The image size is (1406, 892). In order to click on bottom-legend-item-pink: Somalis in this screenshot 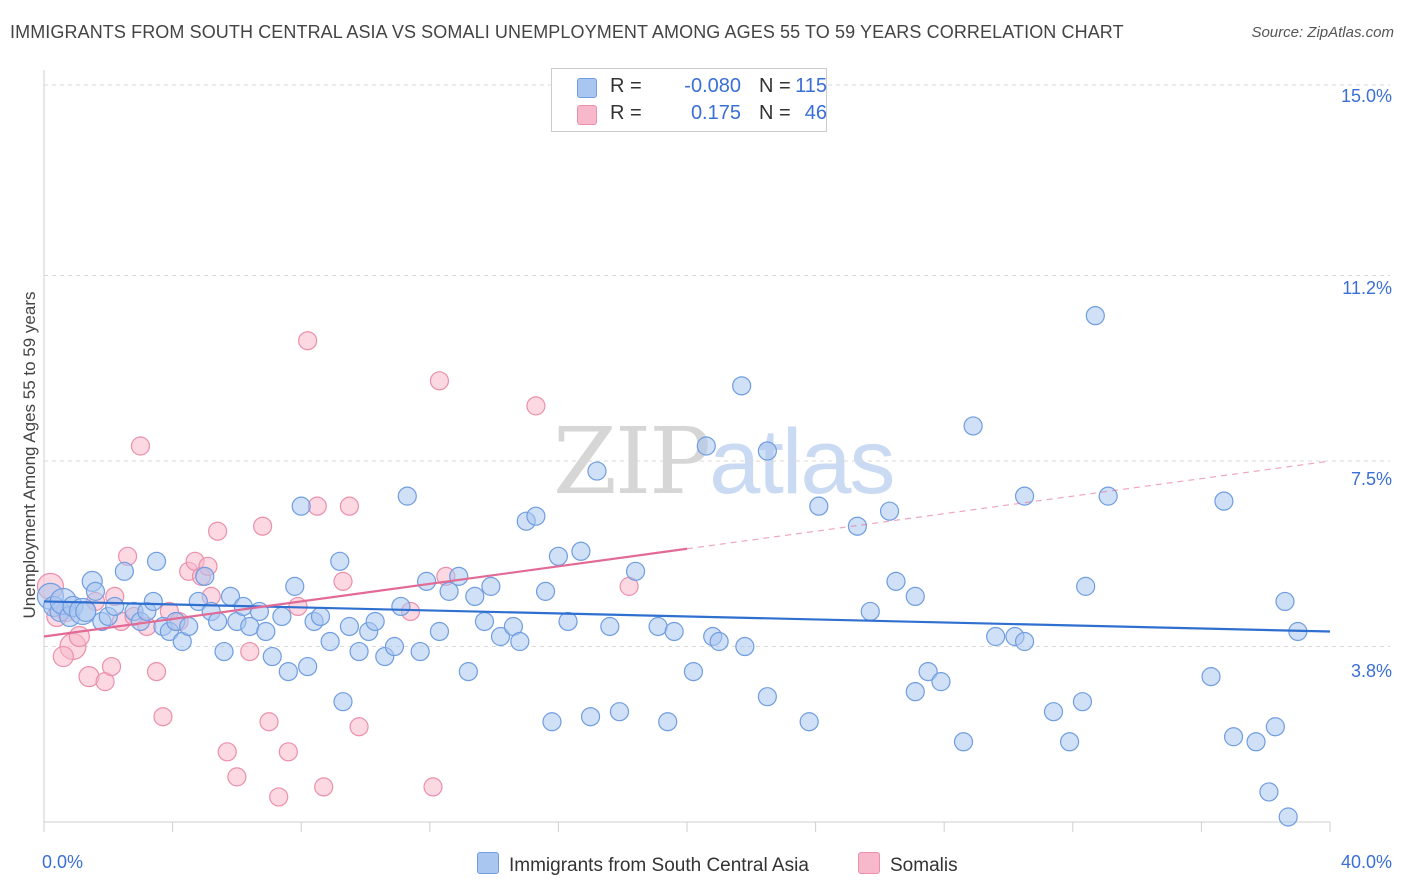, I will do `click(908, 864)`.